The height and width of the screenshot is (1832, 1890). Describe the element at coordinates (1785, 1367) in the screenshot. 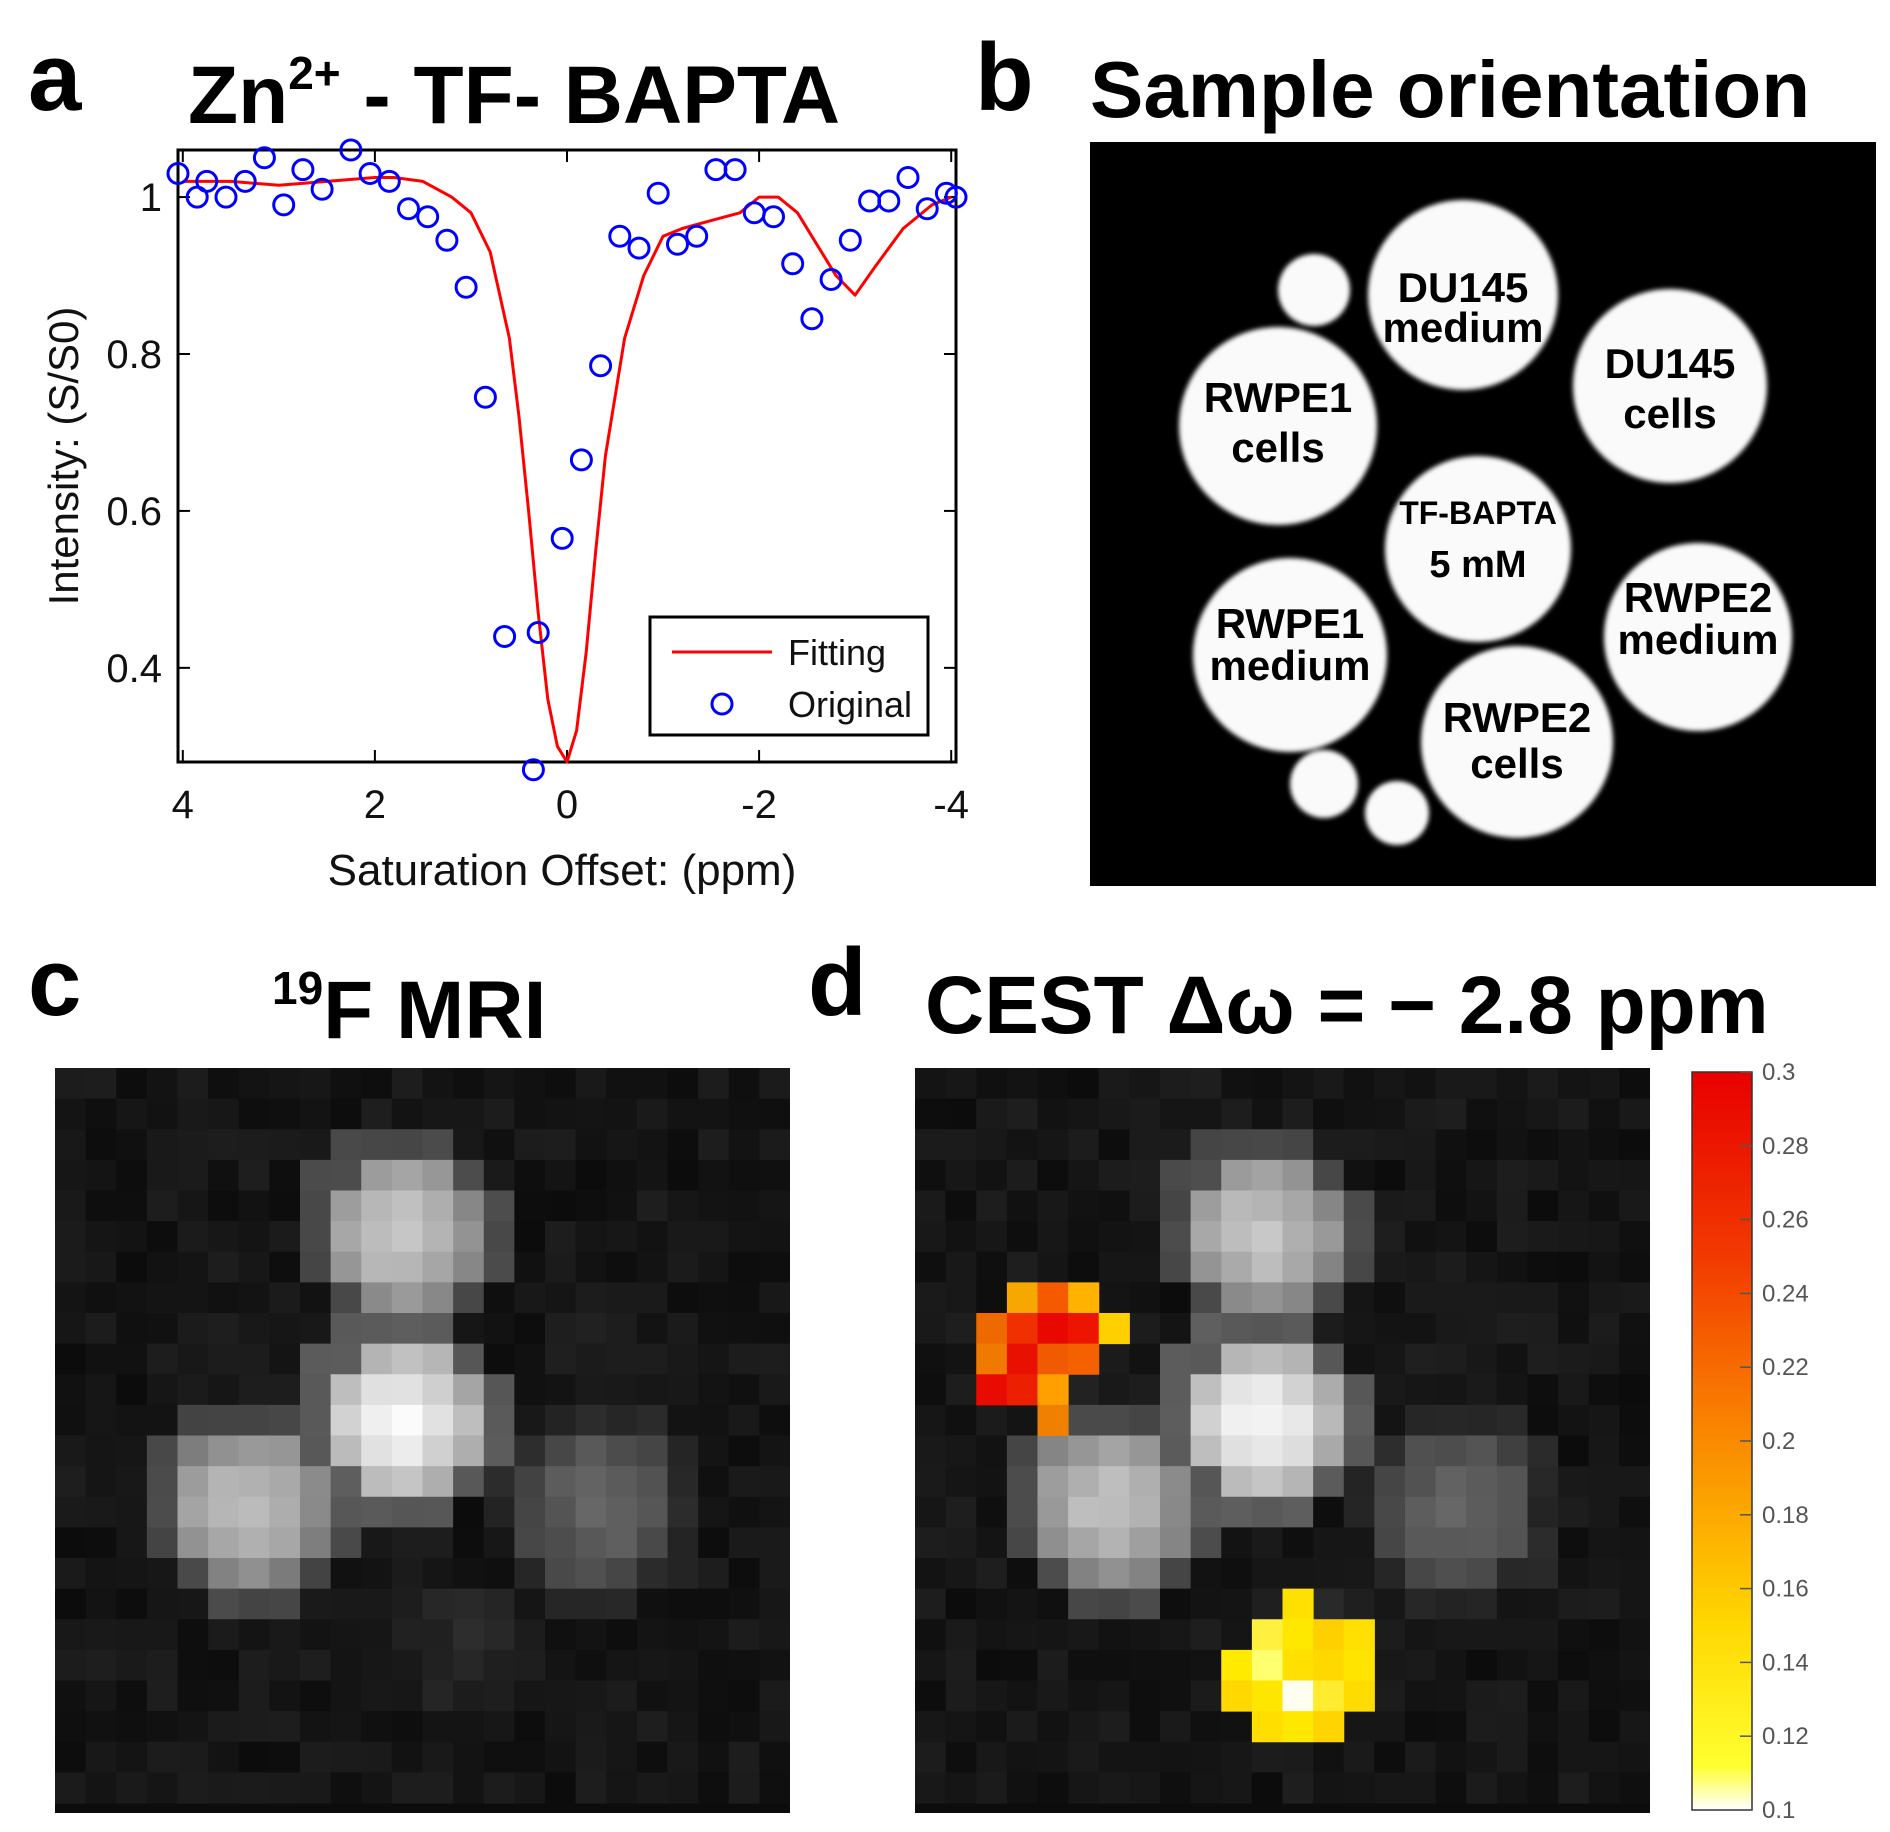

I see `colorbar-tick-label: 0.22` at that location.